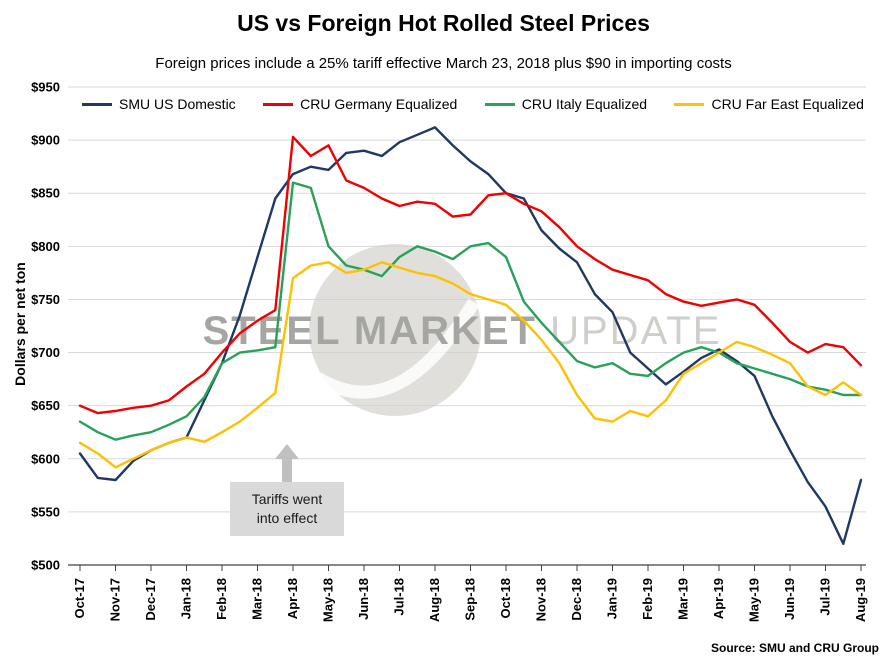  I want to click on svg-text: Jun-18, so click(363, 599).